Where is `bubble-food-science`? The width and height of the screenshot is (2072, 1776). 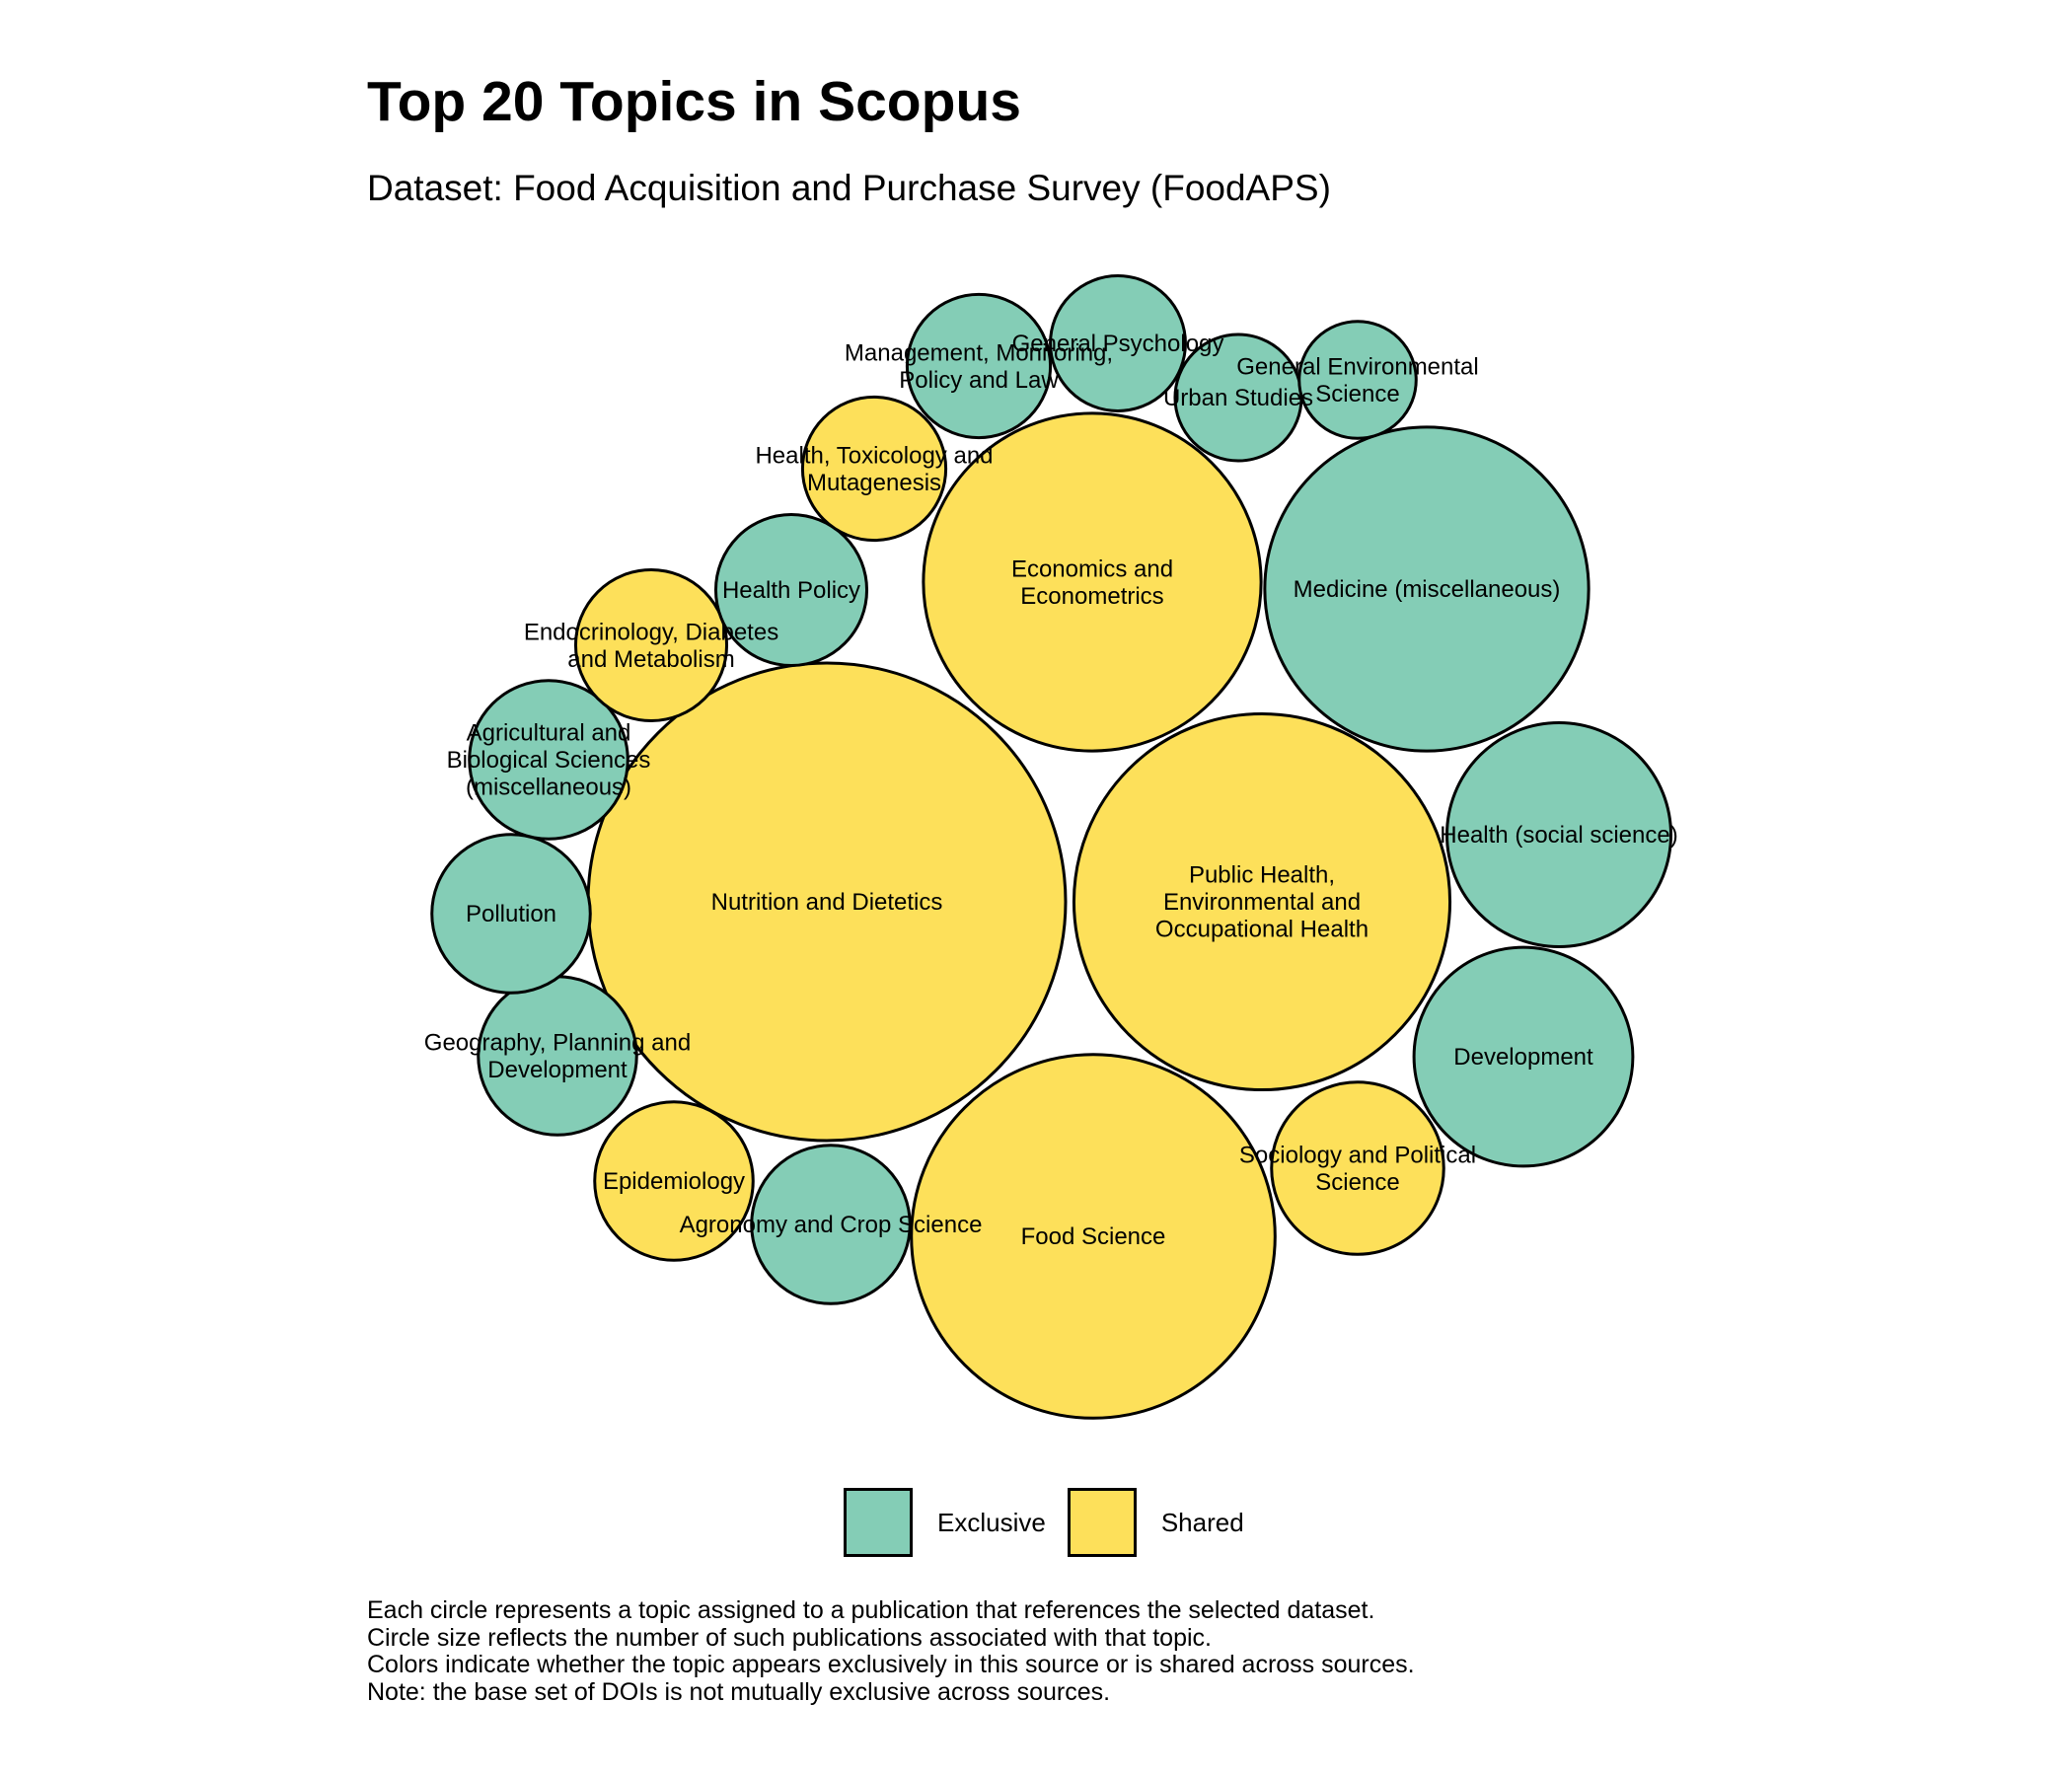 bubble-food-science is located at coordinates (1093, 1237).